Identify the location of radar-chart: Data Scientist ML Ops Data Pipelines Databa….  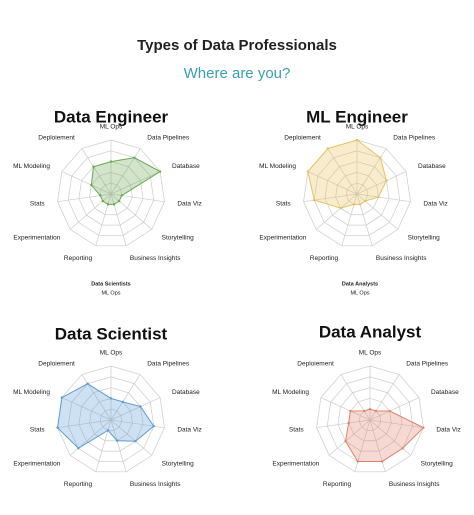
(107, 406).